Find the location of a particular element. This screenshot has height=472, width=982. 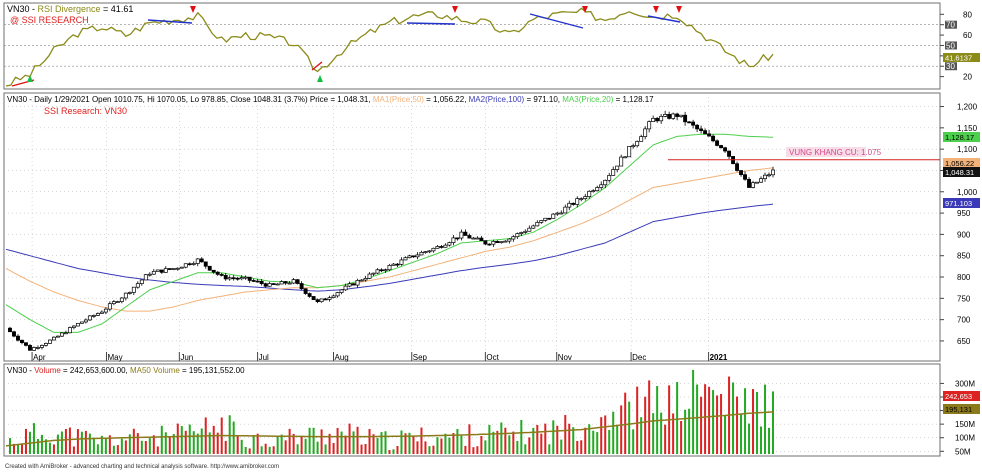

divergence-line is located at coordinates (556, 21).